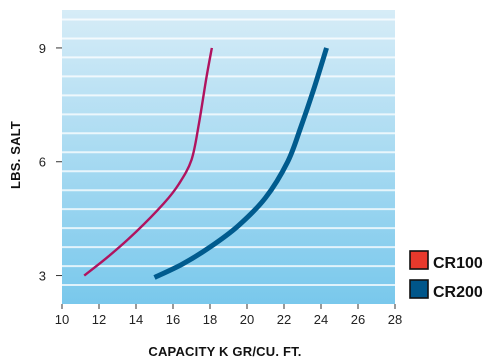 Image resolution: width=491 pixels, height=360 pixels. I want to click on x-tick-label: 20, so click(247, 319).